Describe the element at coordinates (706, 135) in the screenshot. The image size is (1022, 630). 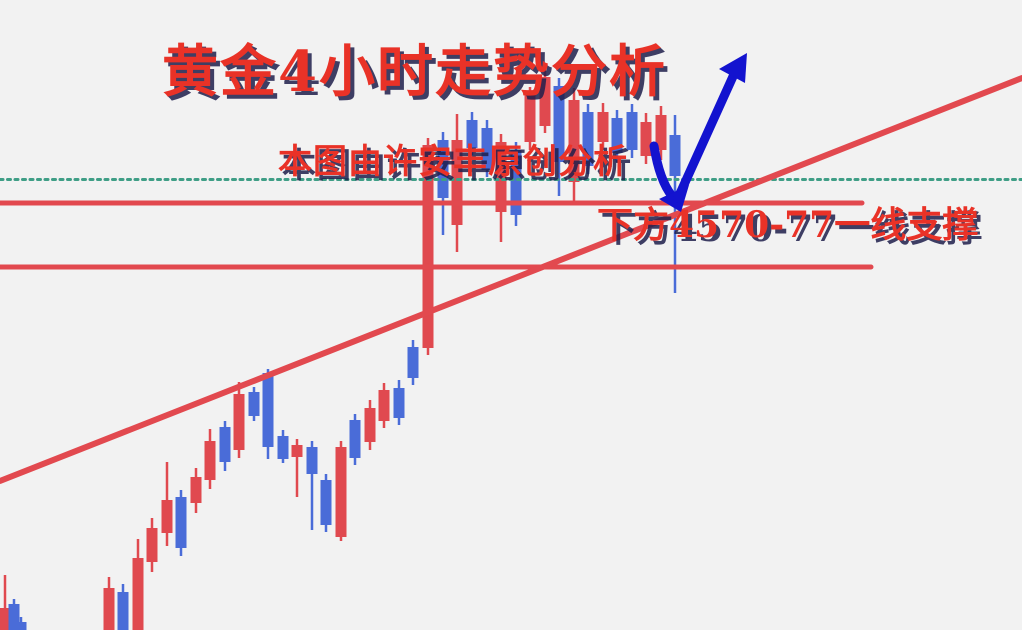
I see `arrow-up-stroke` at that location.